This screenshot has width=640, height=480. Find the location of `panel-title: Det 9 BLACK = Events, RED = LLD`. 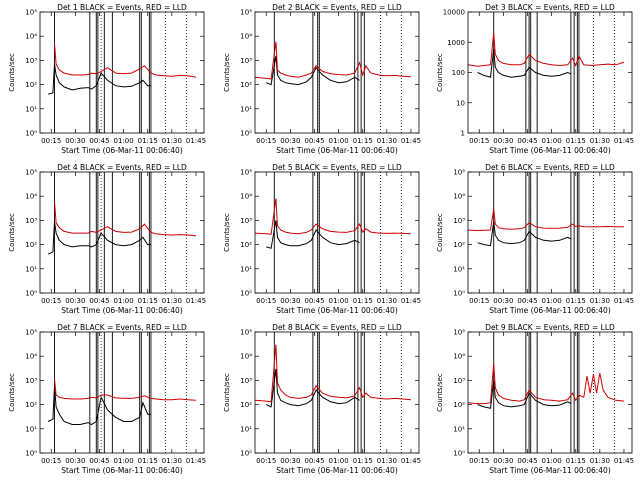

panel-title: Det 9 BLACK = Events, RED = LLD is located at coordinates (550, 327).